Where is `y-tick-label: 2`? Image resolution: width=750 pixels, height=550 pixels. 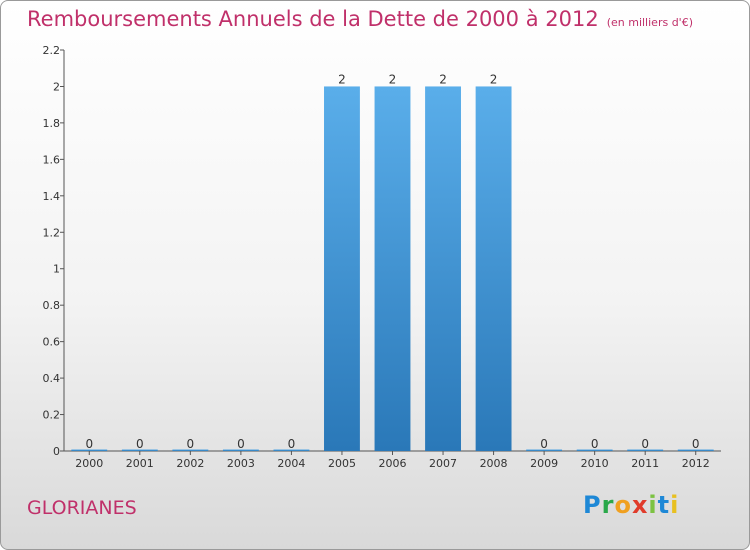 y-tick-label: 2 is located at coordinates (56, 86).